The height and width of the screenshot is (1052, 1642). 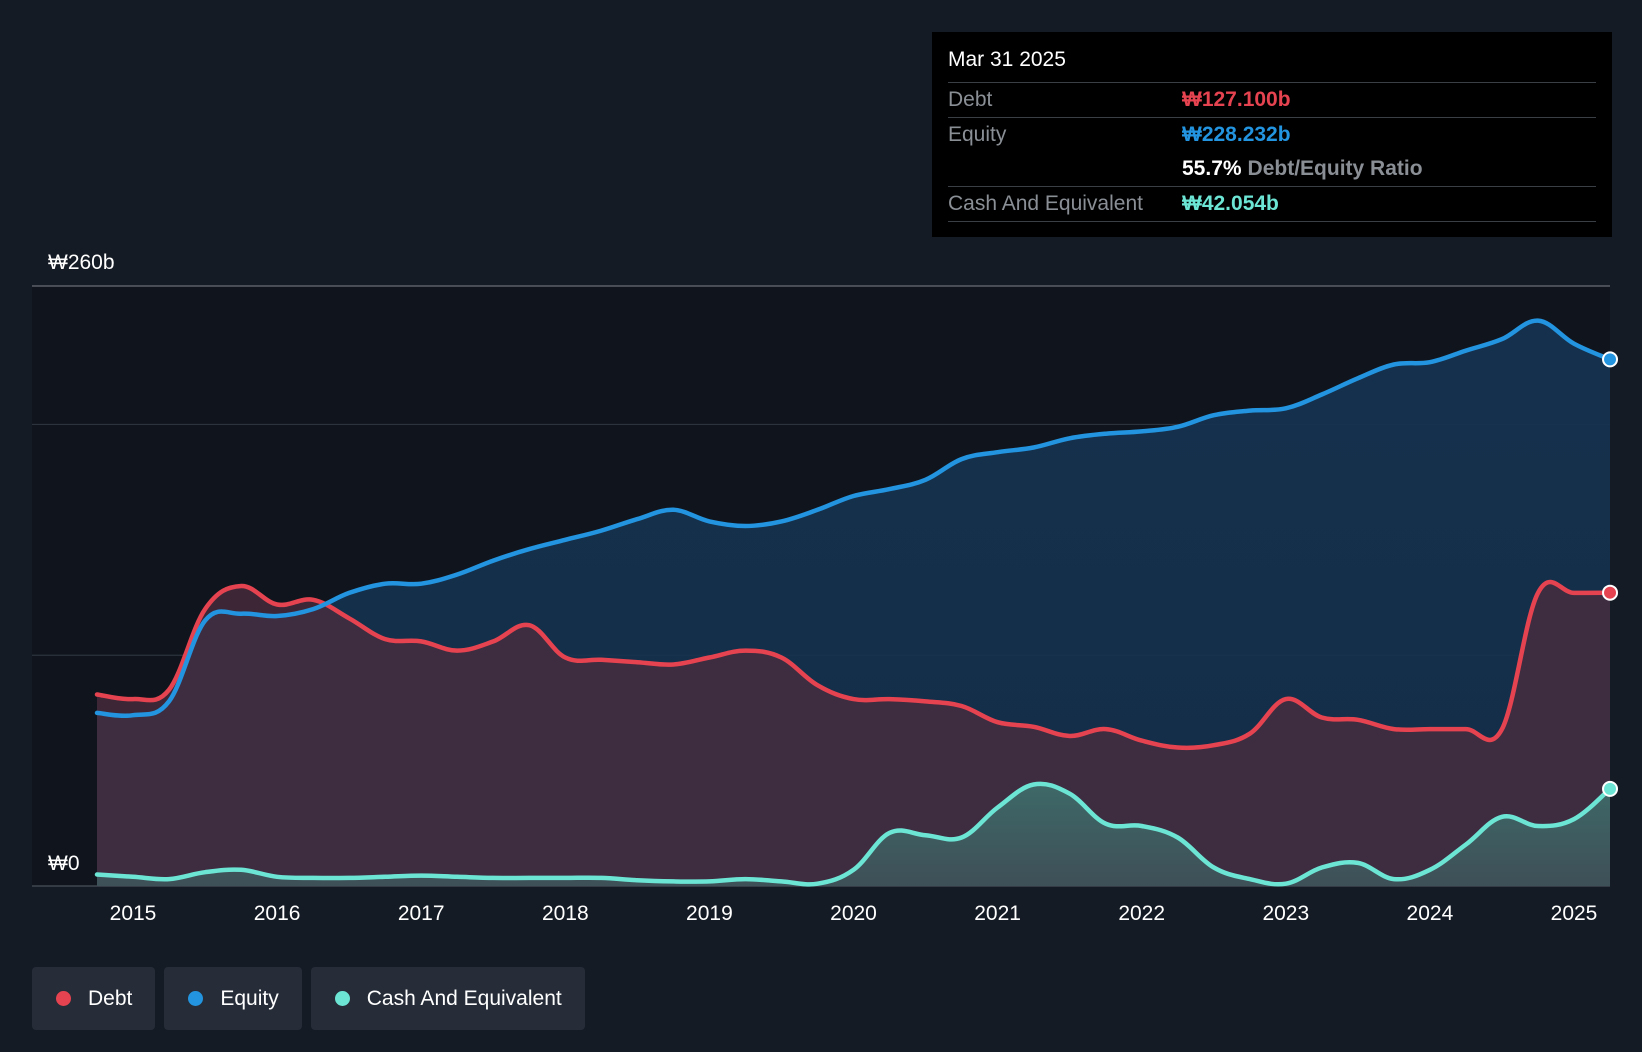 What do you see at coordinates (1285, 913) in the screenshot?
I see `x-tick-label: 2023` at bounding box center [1285, 913].